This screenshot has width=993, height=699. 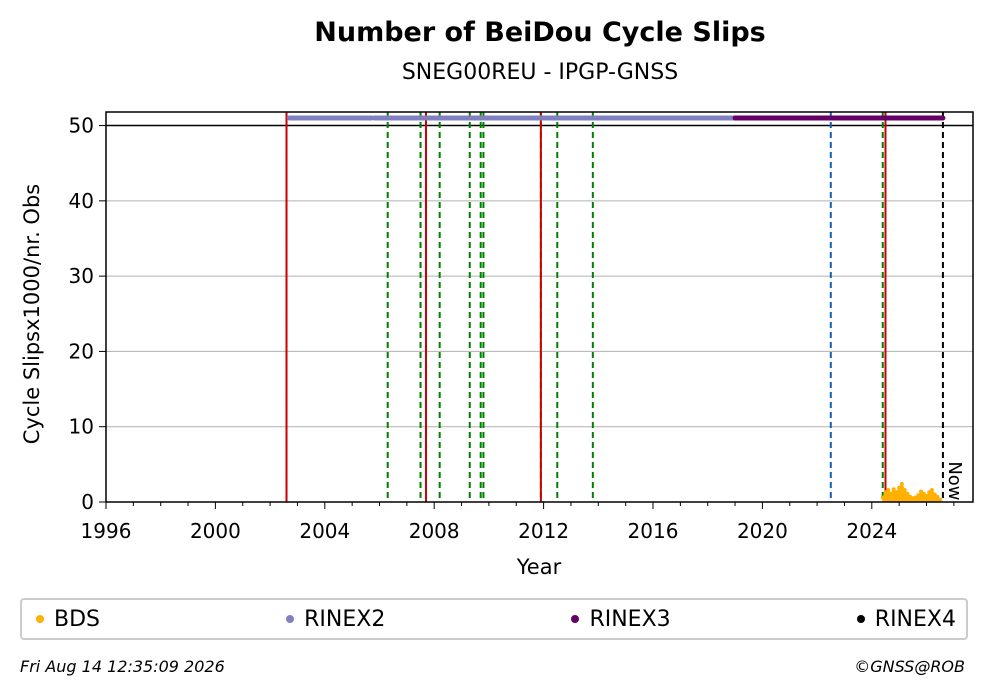 What do you see at coordinates (860, 619) in the screenshot?
I see `legend-marker-rinex4` at bounding box center [860, 619].